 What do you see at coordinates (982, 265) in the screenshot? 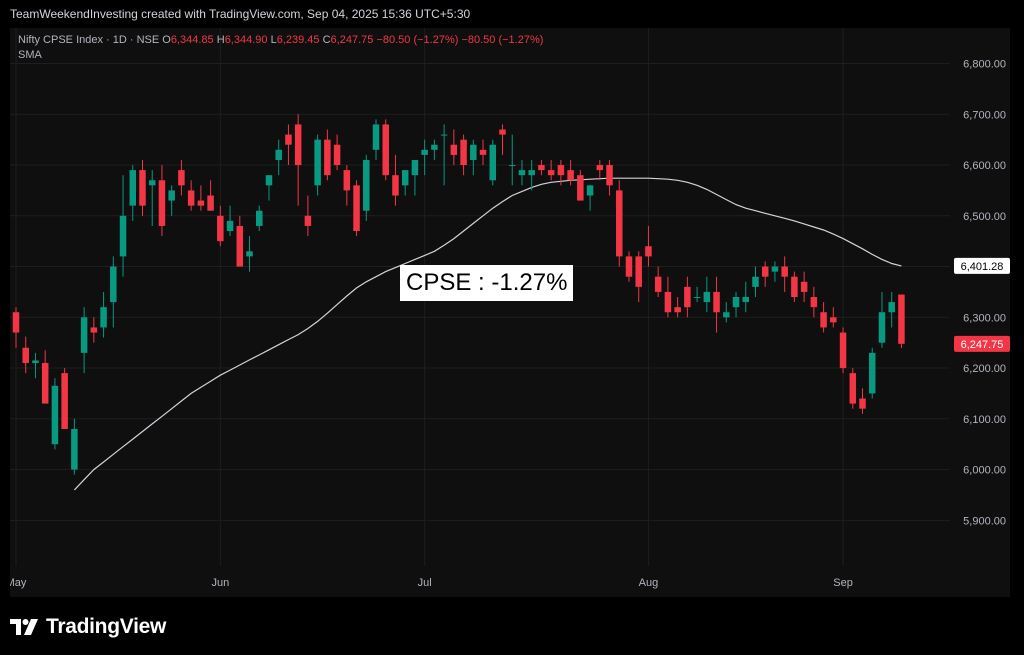
I see `sma-price-badge` at bounding box center [982, 265].